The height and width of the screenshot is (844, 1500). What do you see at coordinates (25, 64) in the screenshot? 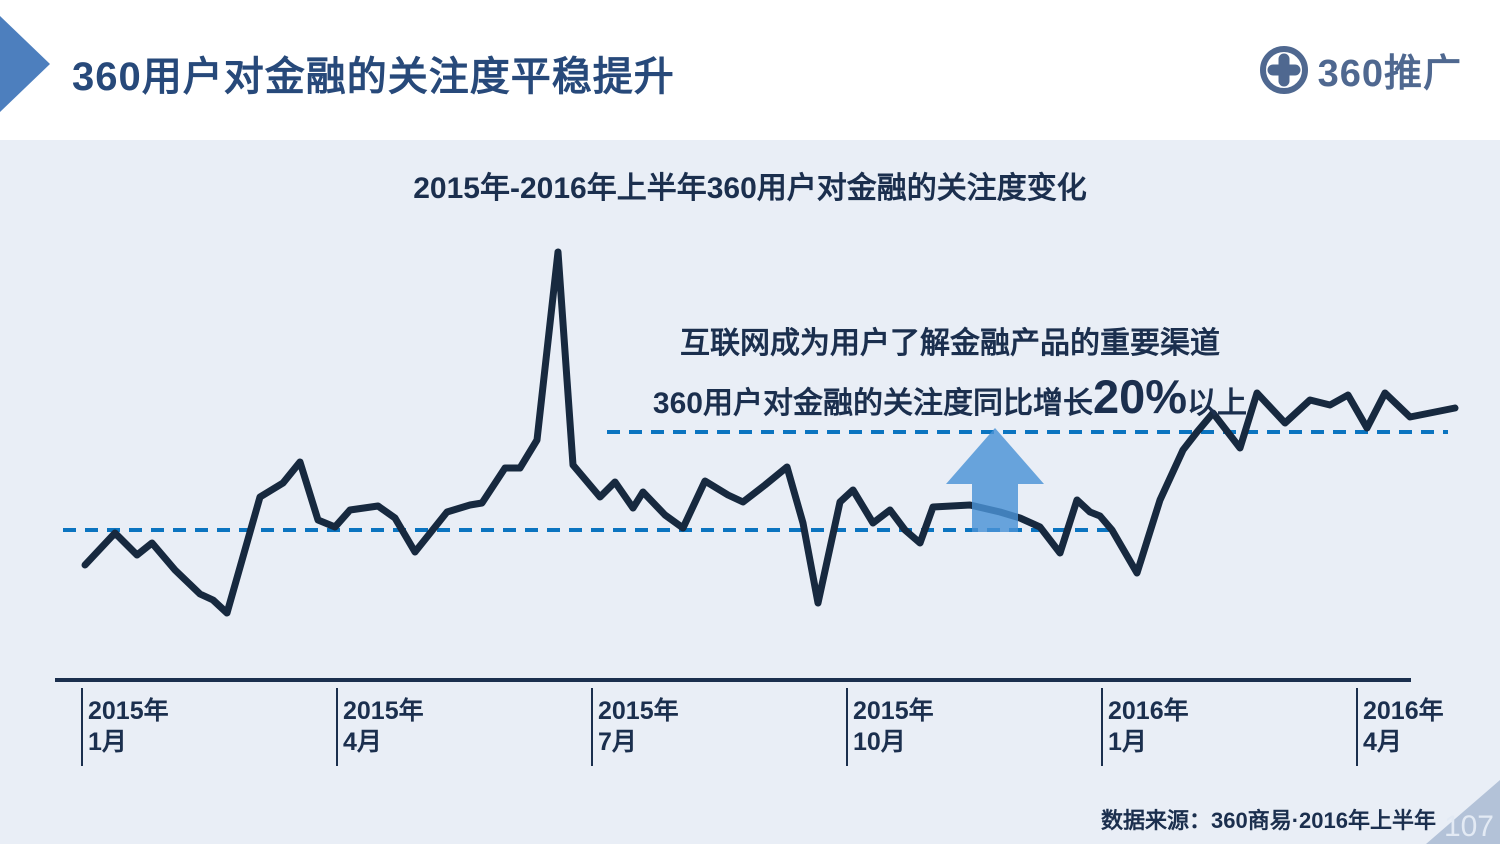
I see `header-accent-triangle-icon` at bounding box center [25, 64].